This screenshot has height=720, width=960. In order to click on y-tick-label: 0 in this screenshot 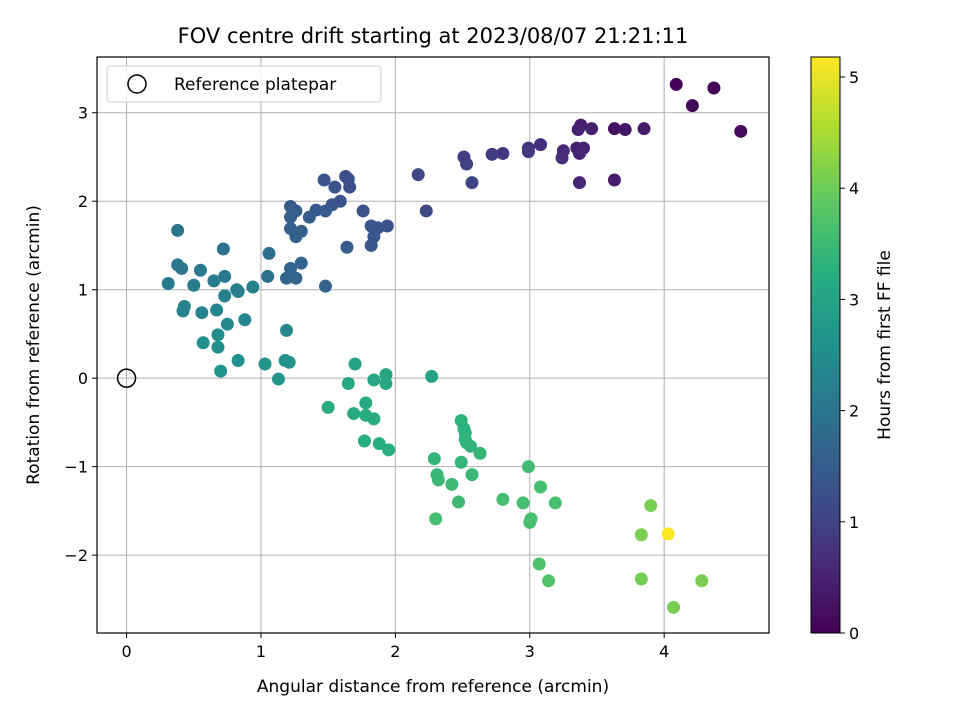, I will do `click(83, 378)`.